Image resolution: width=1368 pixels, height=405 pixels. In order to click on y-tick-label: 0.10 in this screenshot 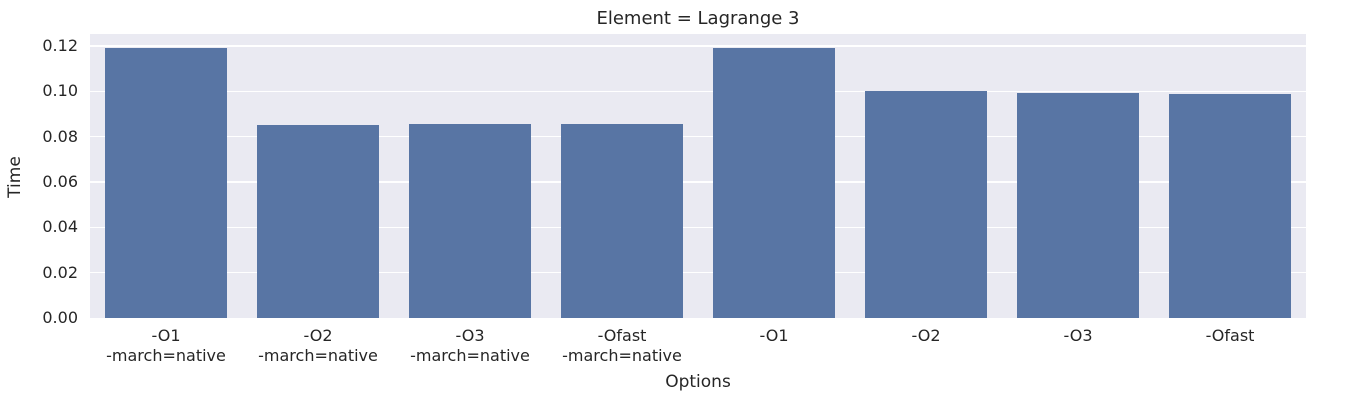, I will do `click(60, 91)`.